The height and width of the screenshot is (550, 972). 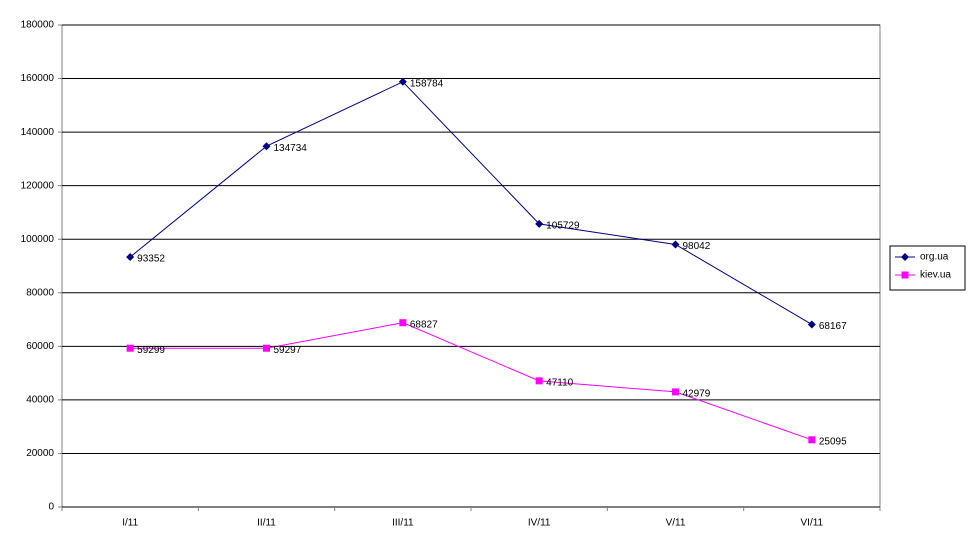 I want to click on x-tick-label: V/11, so click(x=676, y=523).